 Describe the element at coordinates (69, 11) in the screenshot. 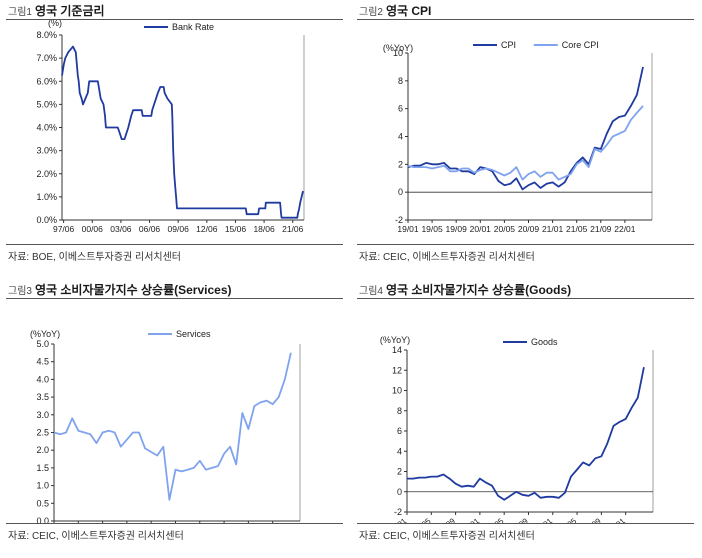

I see `chart-title-text: 영국 기준금리` at that location.